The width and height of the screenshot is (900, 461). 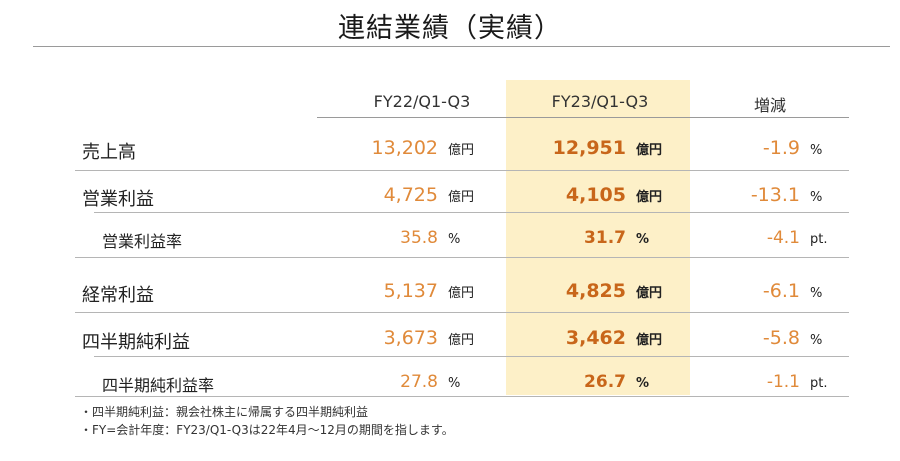 I want to click on net-profit-change: -5.8%, so click(x=803, y=338).